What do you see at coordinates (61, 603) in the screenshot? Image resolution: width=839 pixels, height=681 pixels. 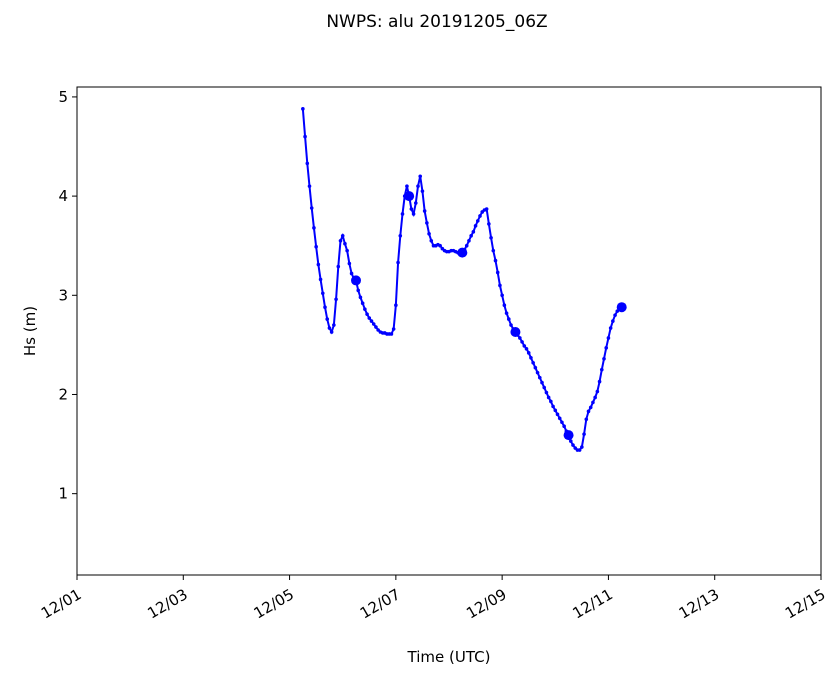 I see `x-tick-label: 12/01` at bounding box center [61, 603].